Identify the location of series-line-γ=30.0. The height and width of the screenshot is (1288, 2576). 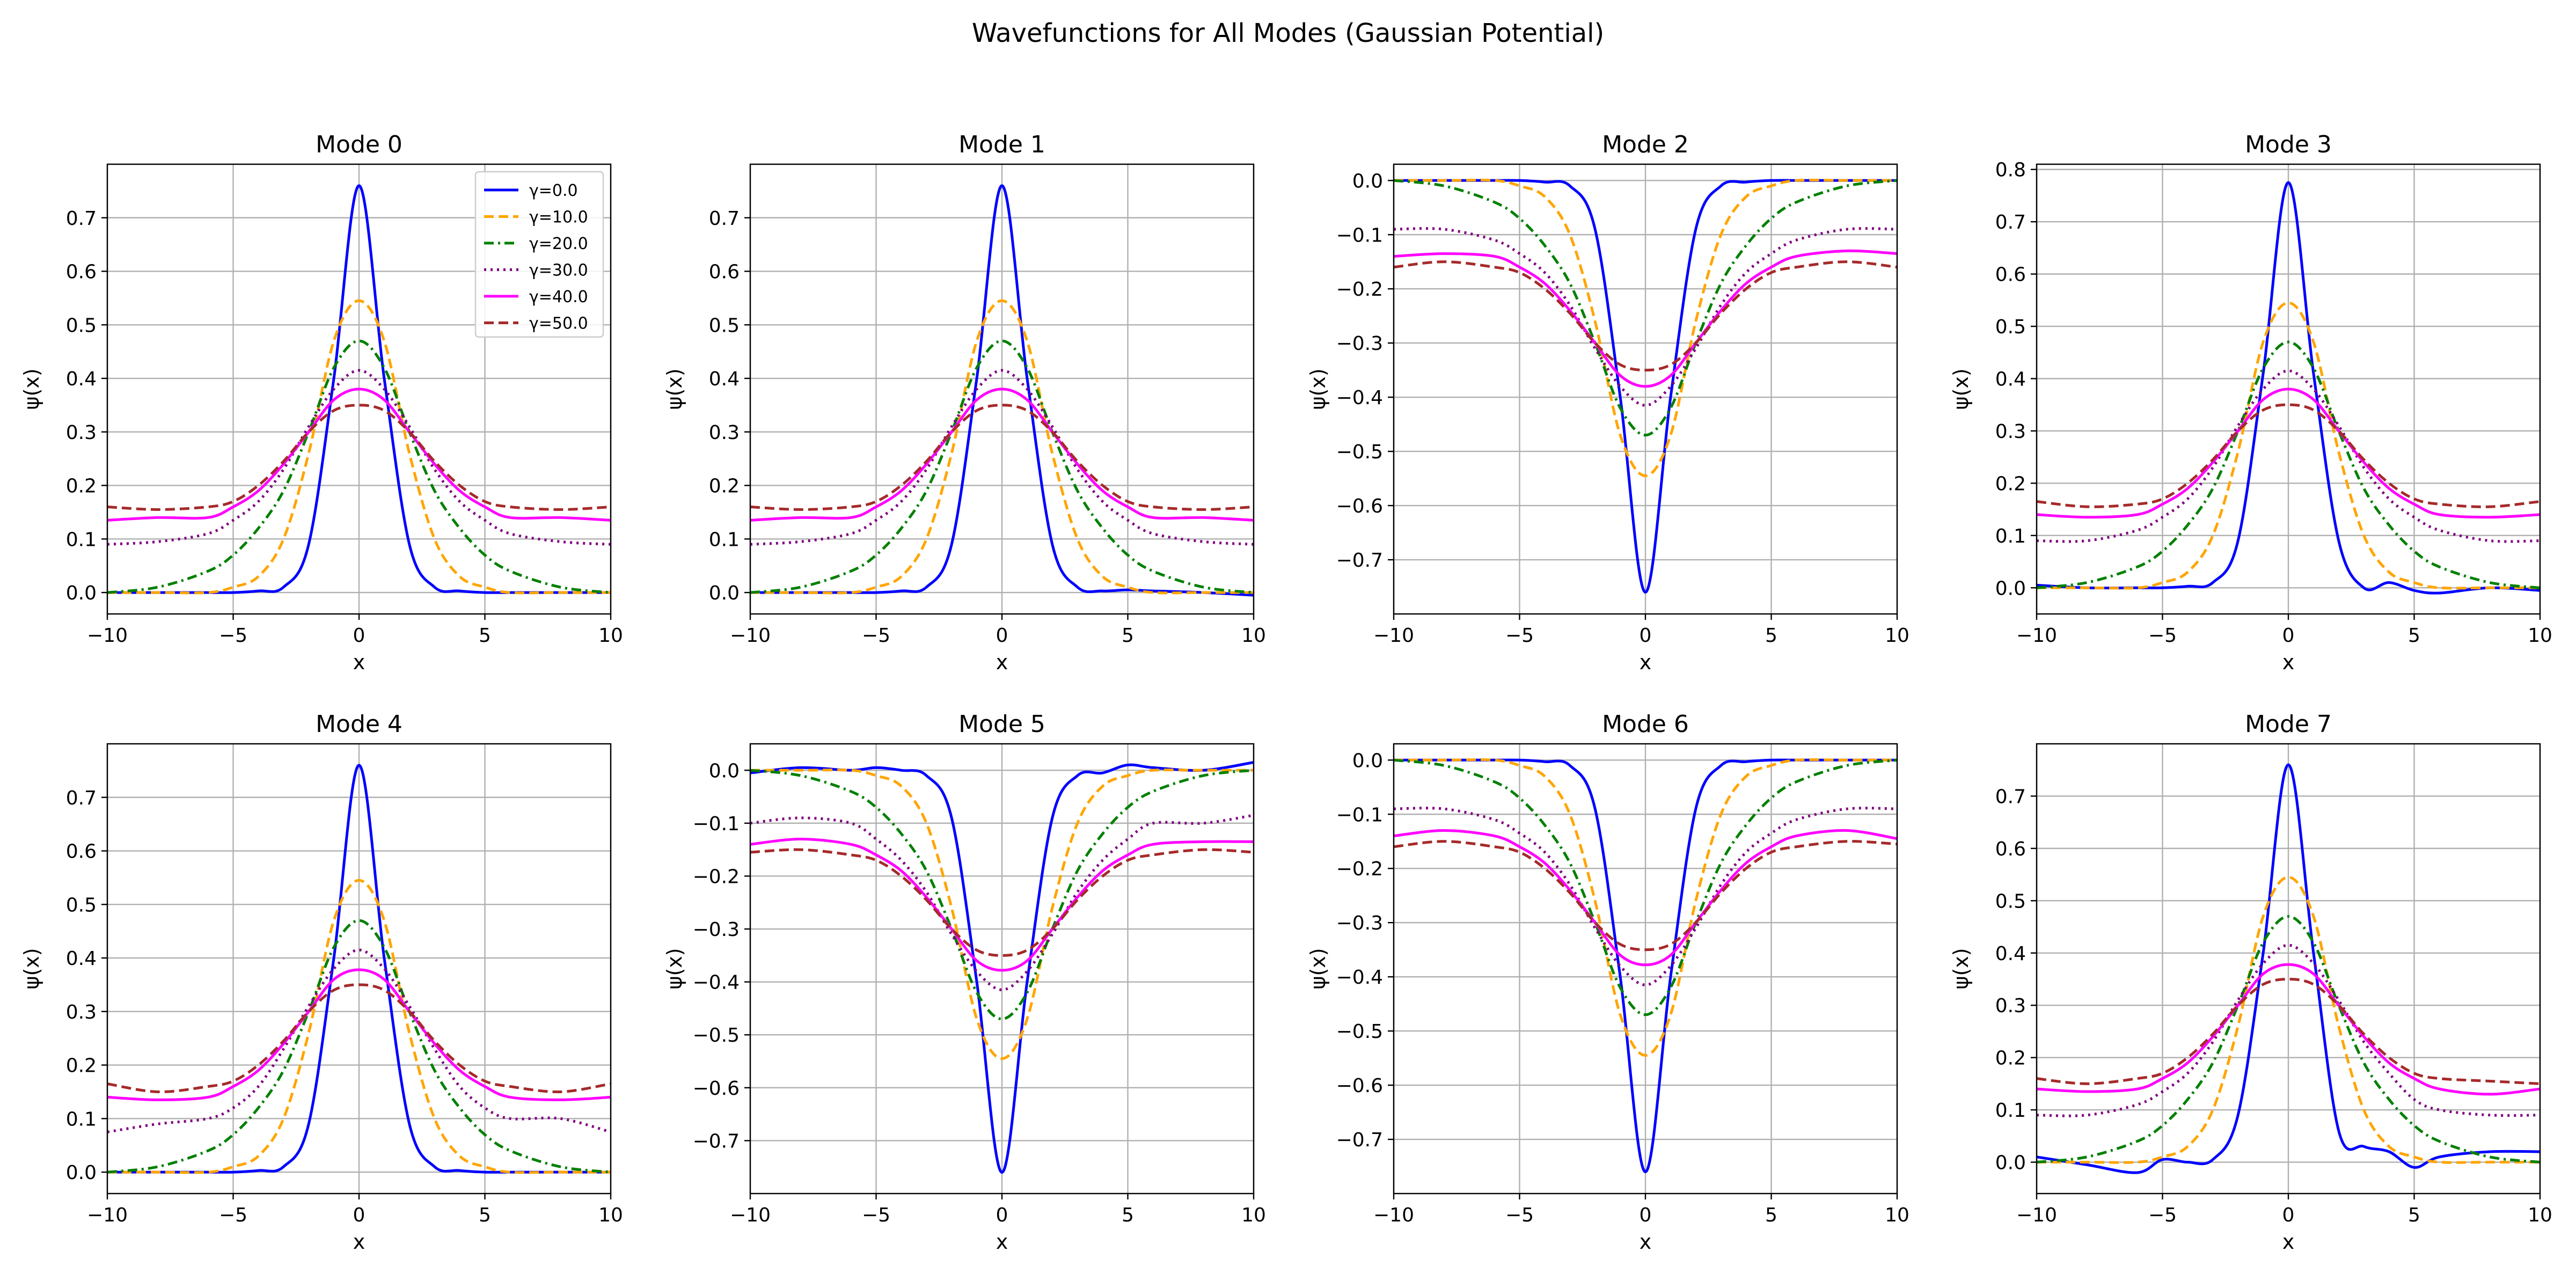
(1002, 457).